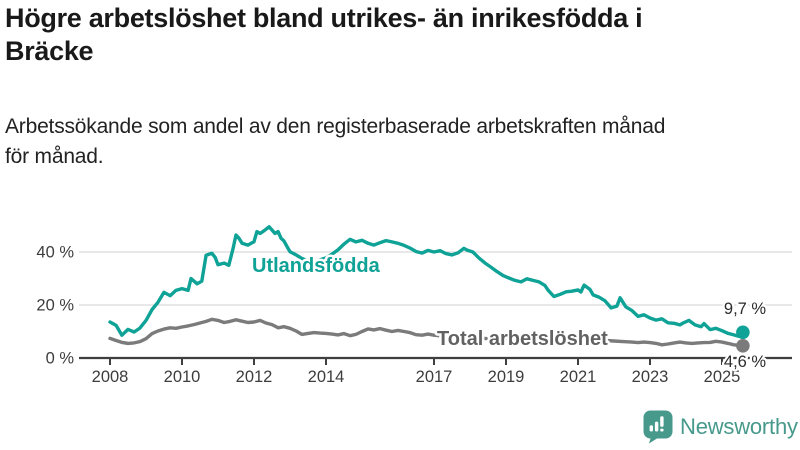 The height and width of the screenshot is (450, 800). What do you see at coordinates (110, 377) in the screenshot?
I see `x-tick-label-2008: 2008` at bounding box center [110, 377].